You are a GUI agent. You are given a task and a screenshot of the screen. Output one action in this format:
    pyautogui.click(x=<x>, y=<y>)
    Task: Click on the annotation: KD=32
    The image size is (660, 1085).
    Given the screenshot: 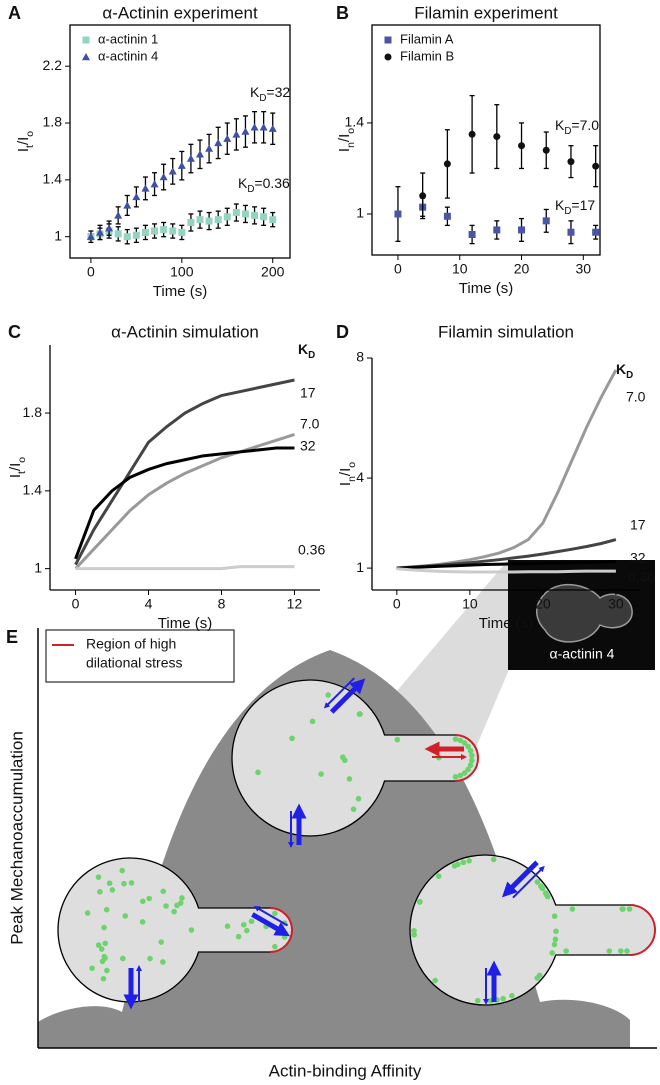 What is the action you would take?
    pyautogui.click(x=270, y=94)
    